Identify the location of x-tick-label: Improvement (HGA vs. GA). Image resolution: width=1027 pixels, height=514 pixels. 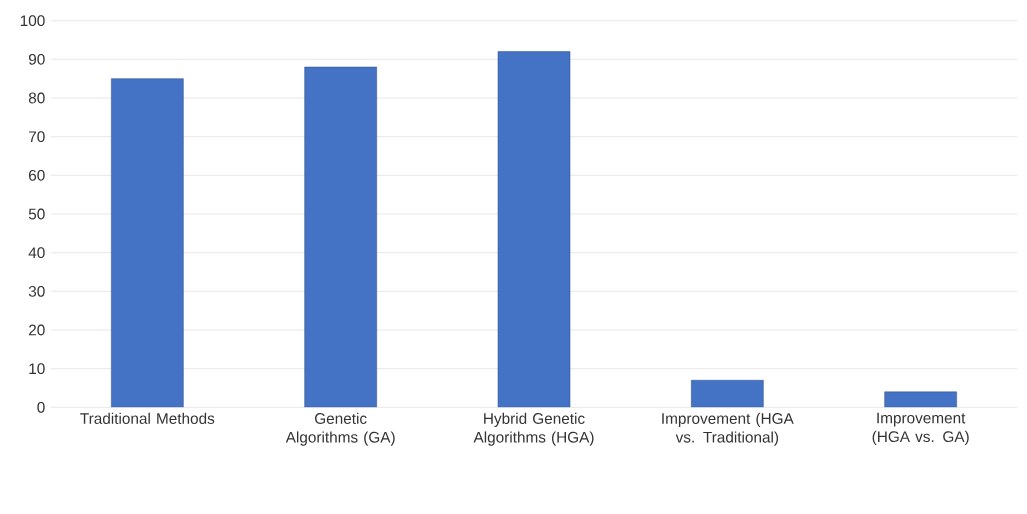
(920, 429).